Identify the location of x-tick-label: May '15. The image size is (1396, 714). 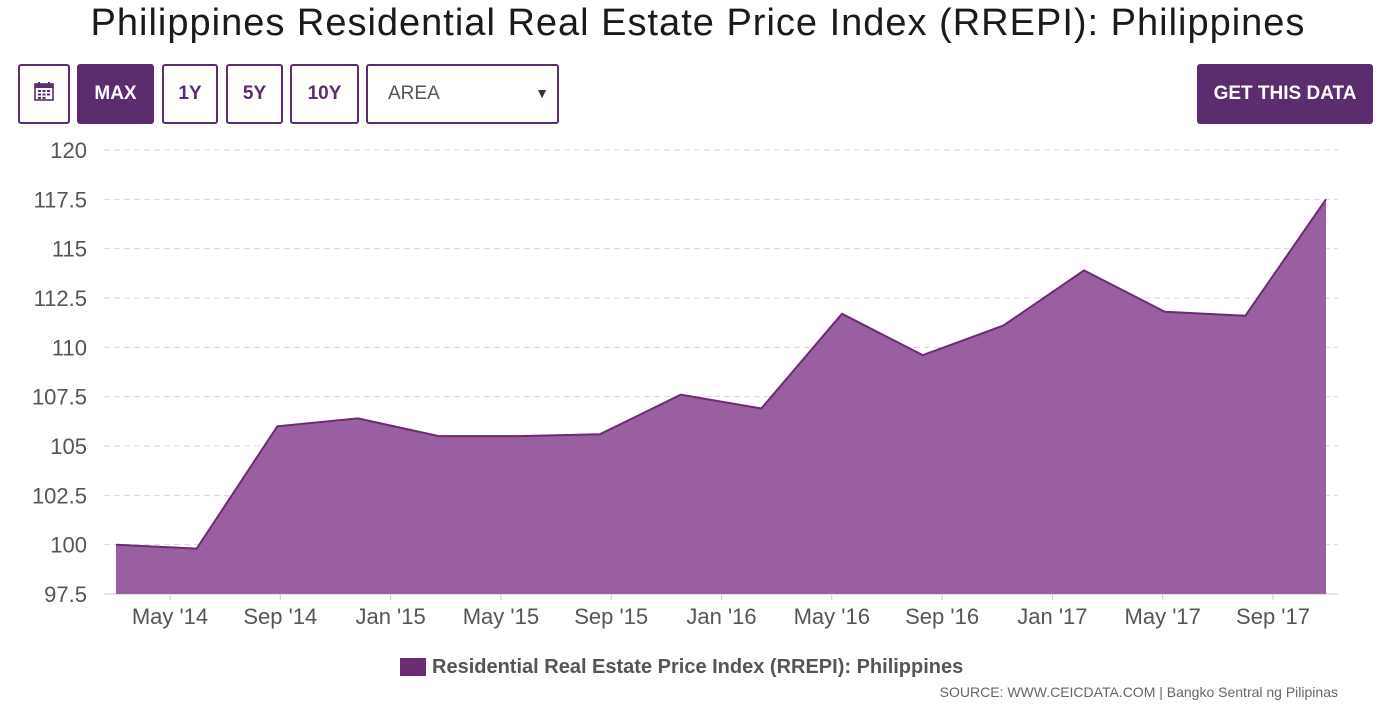
(501, 616).